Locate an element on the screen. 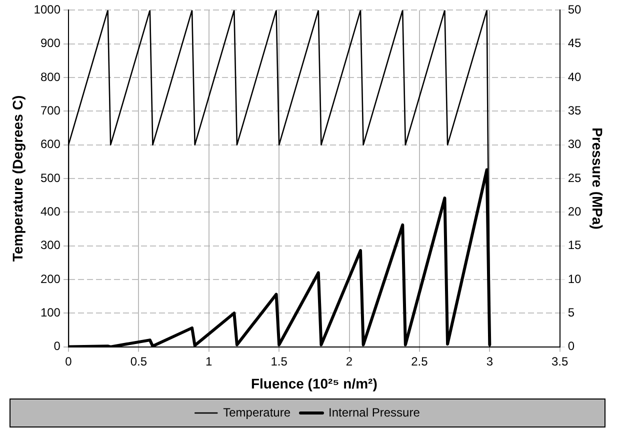  x-tick-label: 1 is located at coordinates (209, 361).